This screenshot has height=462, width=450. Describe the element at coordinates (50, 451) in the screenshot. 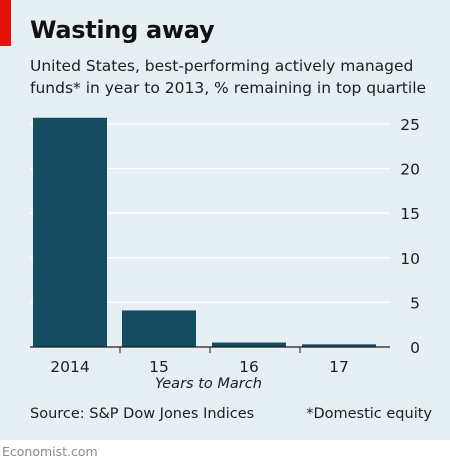

I see `brand-logo-text: Economist.com` at that location.